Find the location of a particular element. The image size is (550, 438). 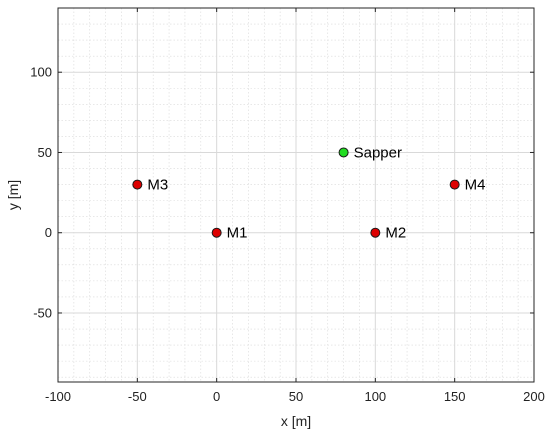

y-tick-label: -50 is located at coordinates (42, 312).